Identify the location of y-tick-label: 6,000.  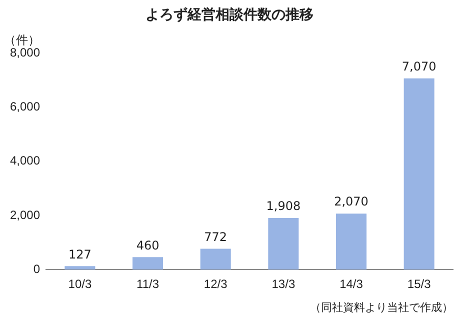
(25, 107).